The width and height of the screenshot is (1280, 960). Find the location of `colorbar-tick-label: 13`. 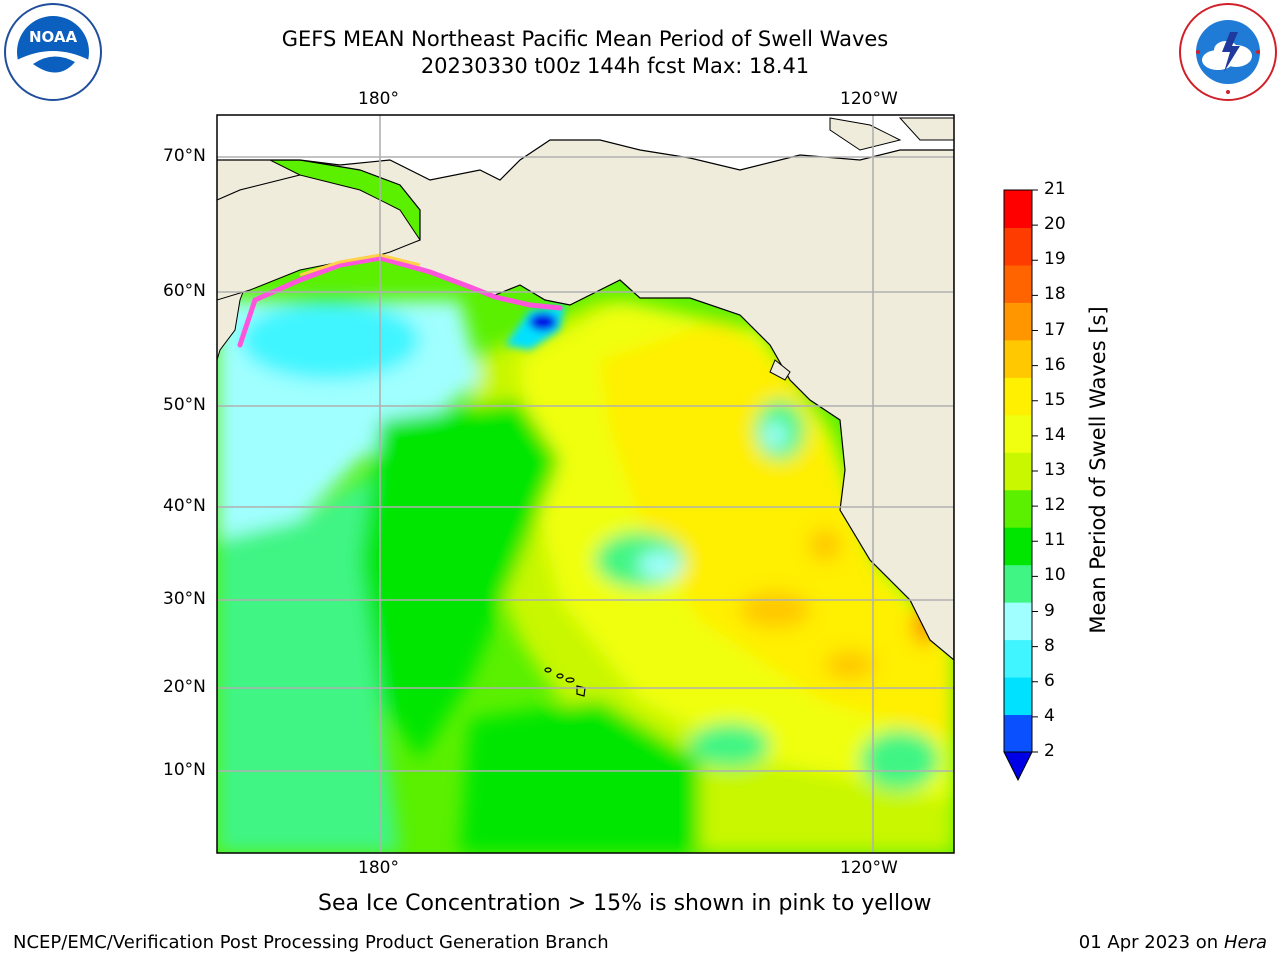

colorbar-tick-label: 13 is located at coordinates (1055, 470).